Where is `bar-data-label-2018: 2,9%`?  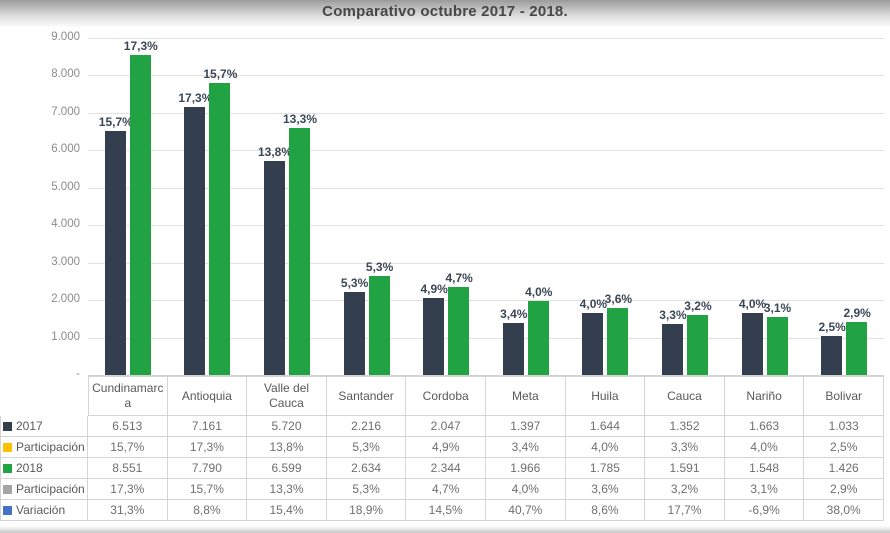 bar-data-label-2018: 2,9% is located at coordinates (857, 312).